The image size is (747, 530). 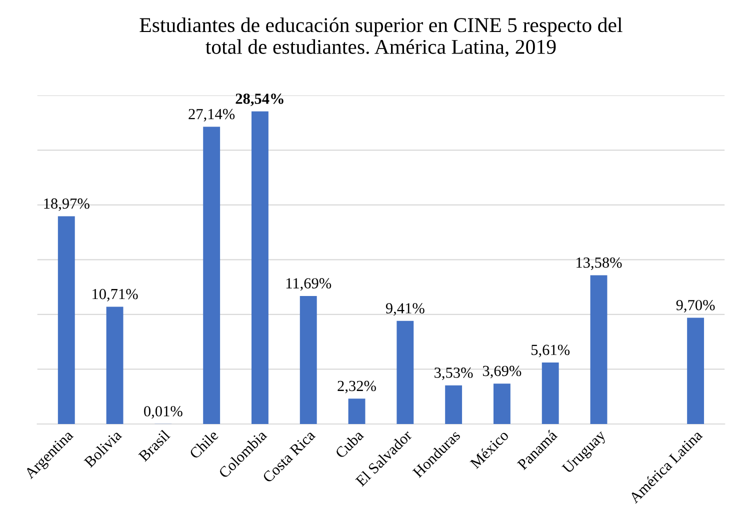 What do you see at coordinates (405, 309) in the screenshot?
I see `data-label: 9,41%` at bounding box center [405, 309].